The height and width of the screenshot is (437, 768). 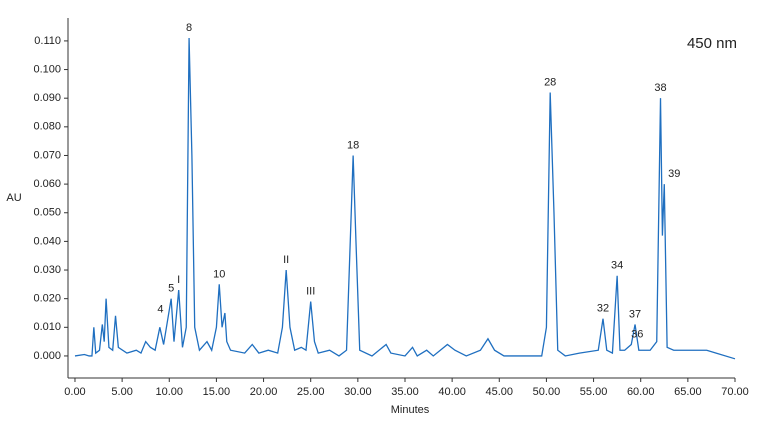 What do you see at coordinates (47, 184) in the screenshot?
I see `y-tick-label: 0.060` at bounding box center [47, 184].